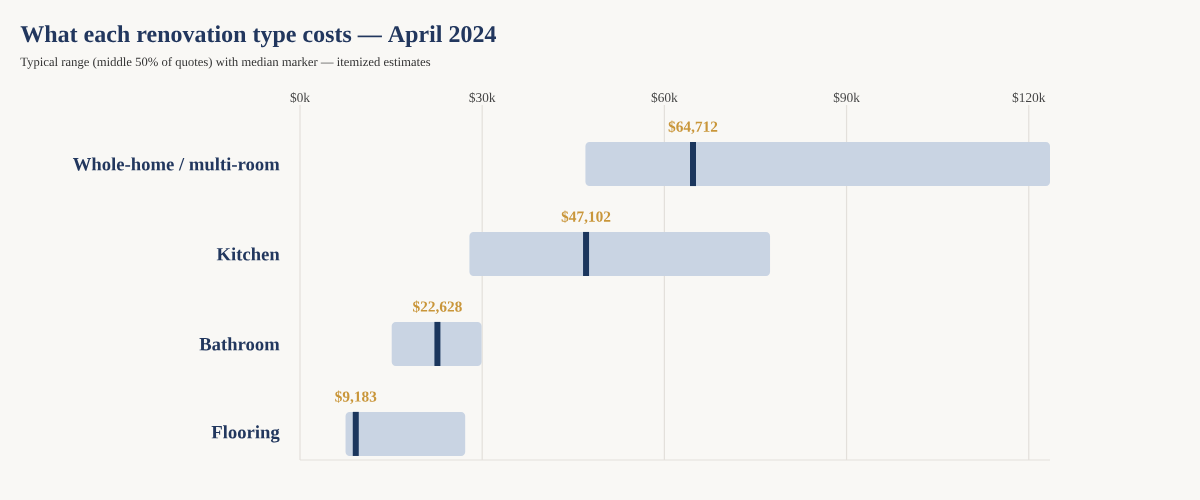  I want to click on annotation: $47,102, so click(586, 217).